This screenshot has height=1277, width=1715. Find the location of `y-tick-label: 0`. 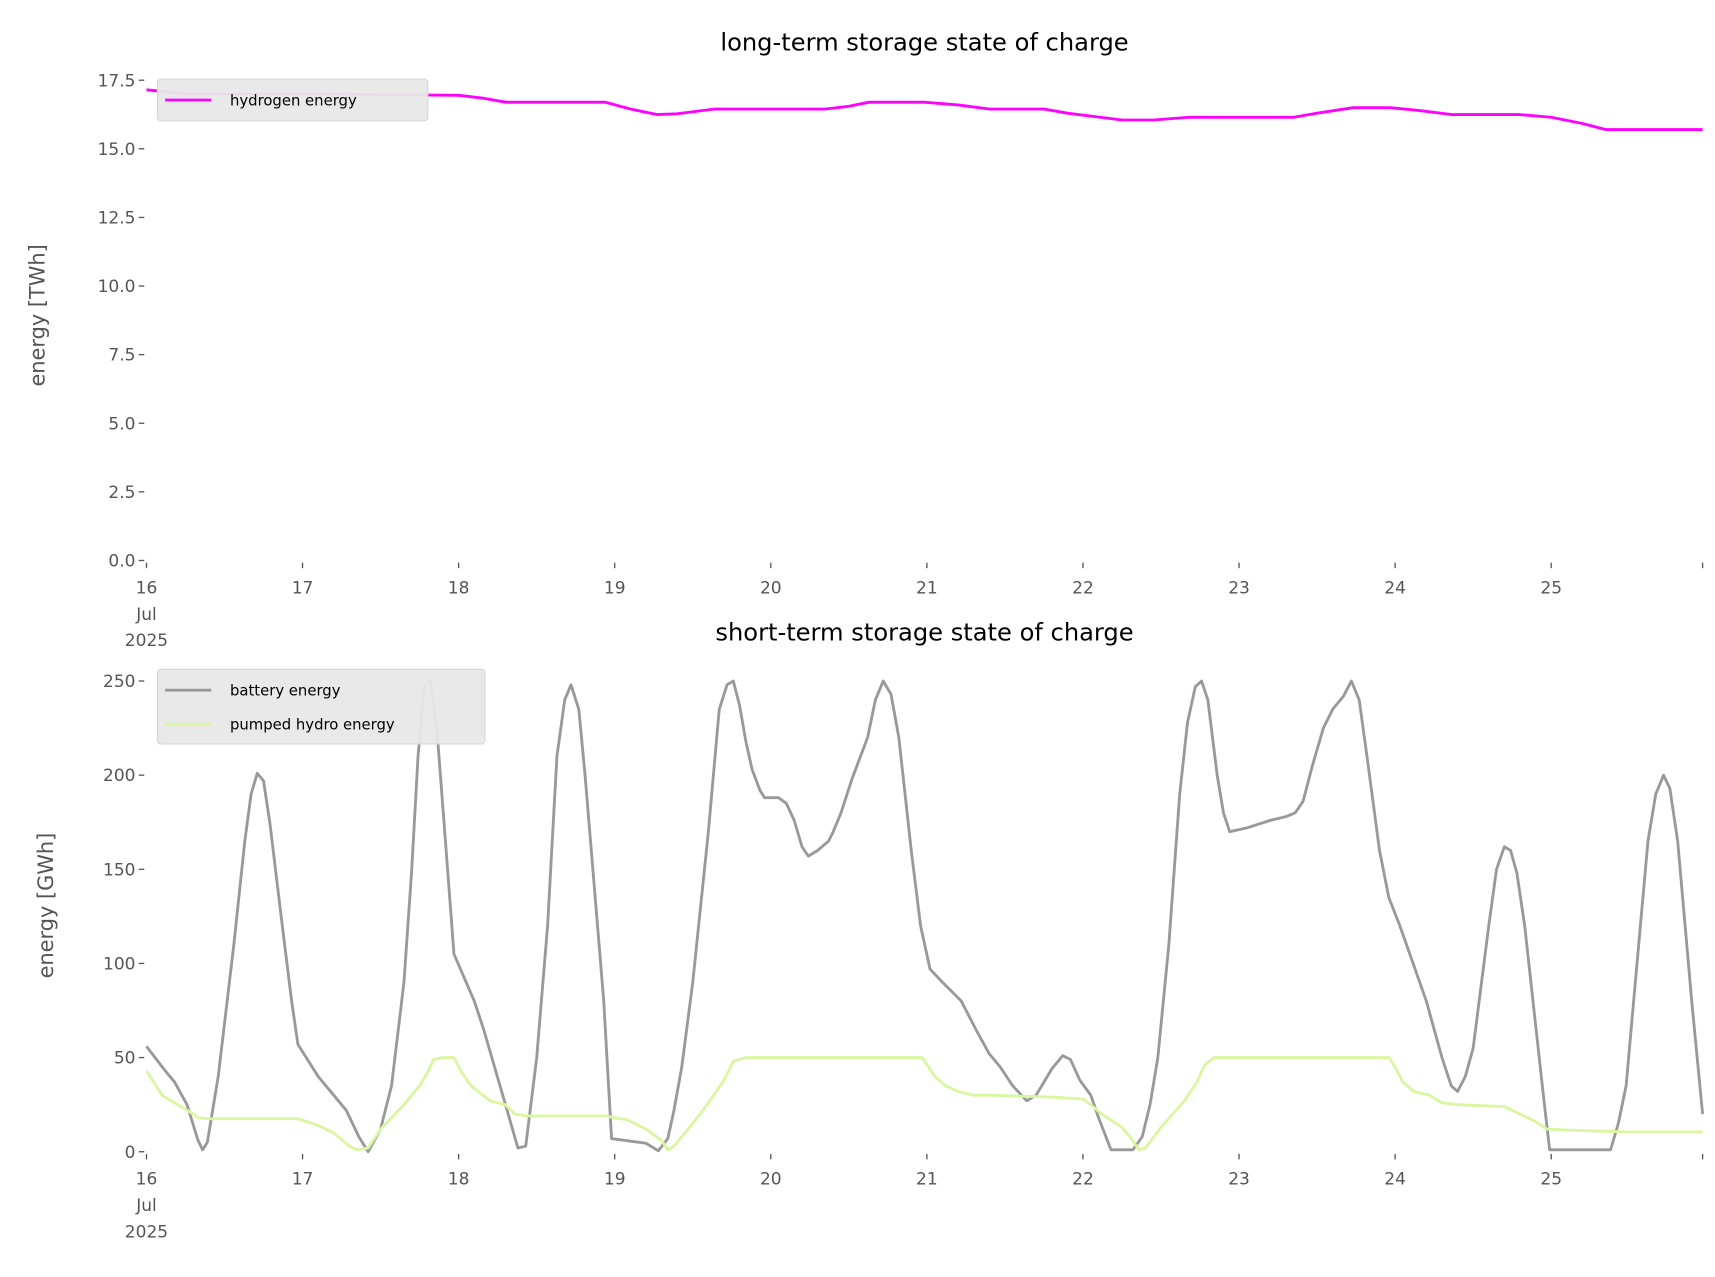

y-tick-label: 0 is located at coordinates (130, 1153).